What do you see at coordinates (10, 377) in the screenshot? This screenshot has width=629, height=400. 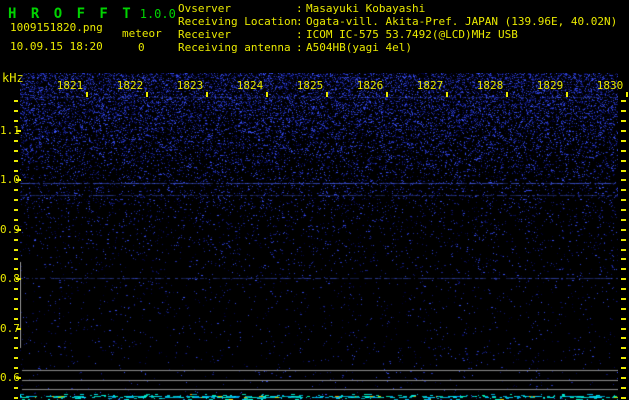 I see `y-axis-tick-label: 0.6` at bounding box center [10, 377].